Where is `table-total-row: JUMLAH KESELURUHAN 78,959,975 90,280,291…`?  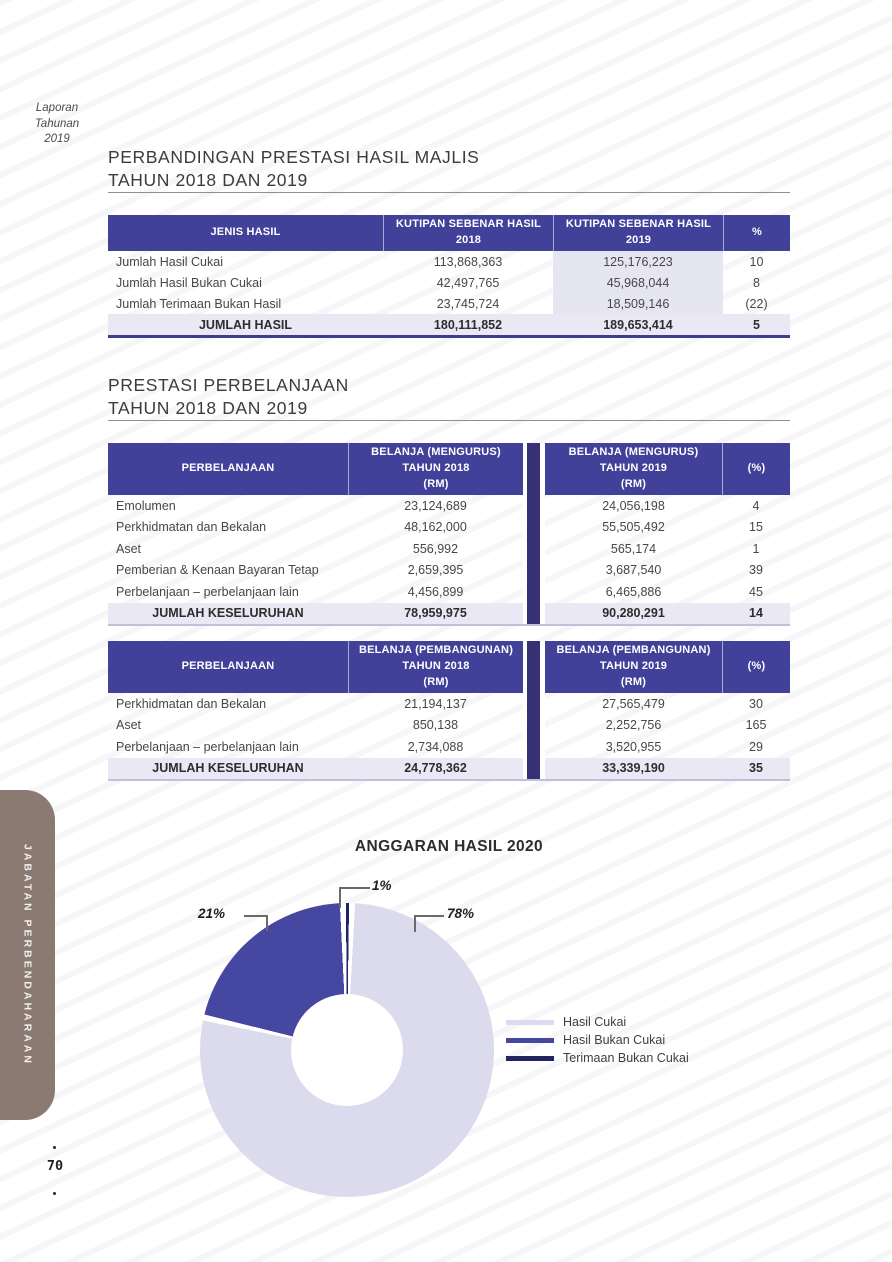 table-total-row: JUMLAH KESELURUHAN 78,959,975 90,280,291… is located at coordinates (449, 613).